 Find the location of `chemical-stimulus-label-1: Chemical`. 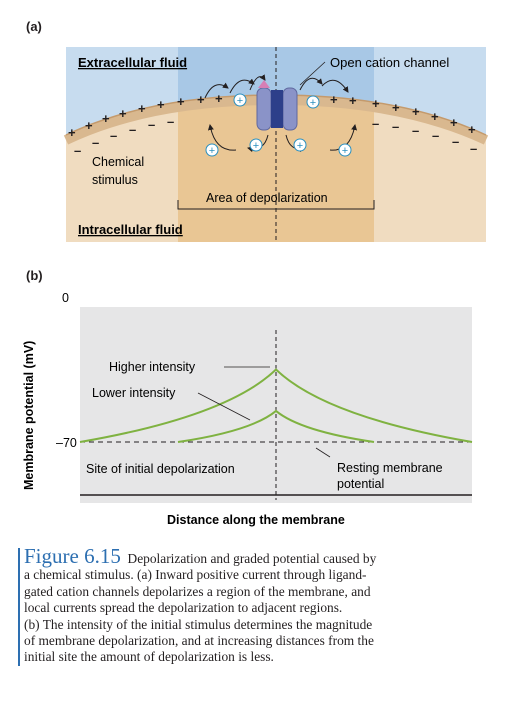

chemical-stimulus-label-1: Chemical is located at coordinates (118, 162).